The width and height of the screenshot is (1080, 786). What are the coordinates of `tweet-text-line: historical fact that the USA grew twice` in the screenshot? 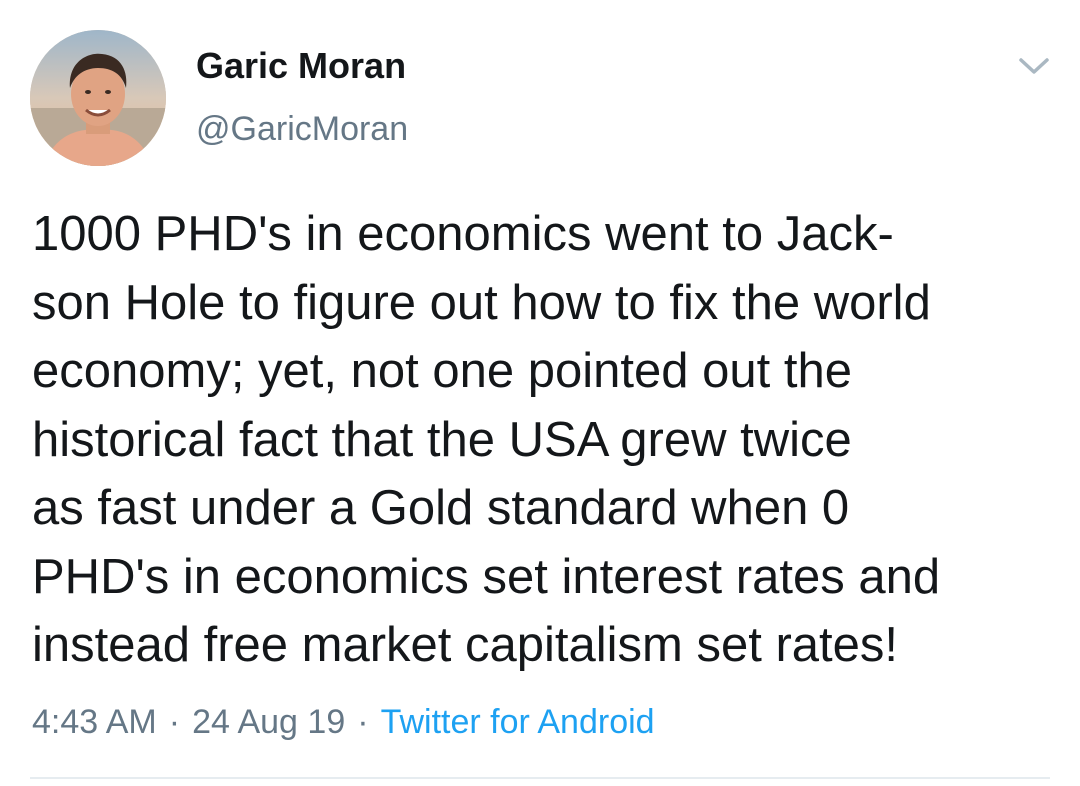 It's located at (442, 439).